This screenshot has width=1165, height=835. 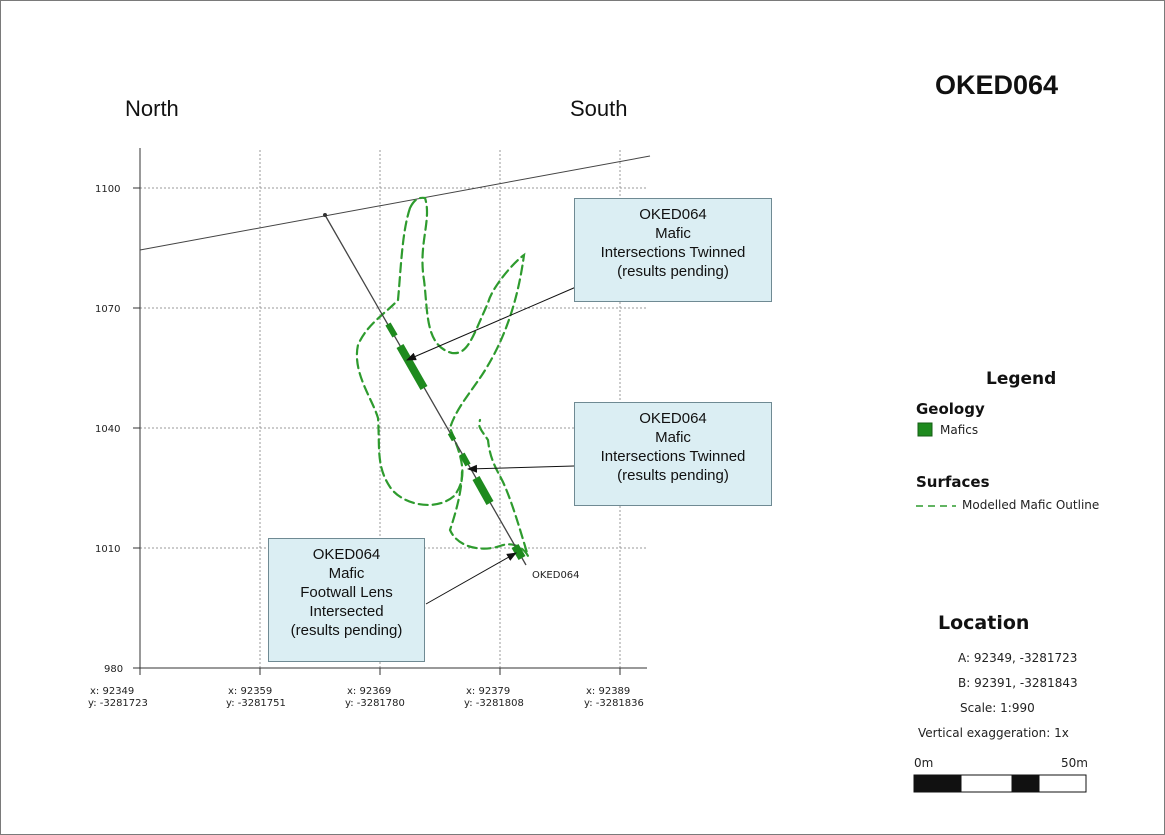 What do you see at coordinates (1074, 763) in the screenshot?
I see `scalebar-end-label: 50m` at bounding box center [1074, 763].